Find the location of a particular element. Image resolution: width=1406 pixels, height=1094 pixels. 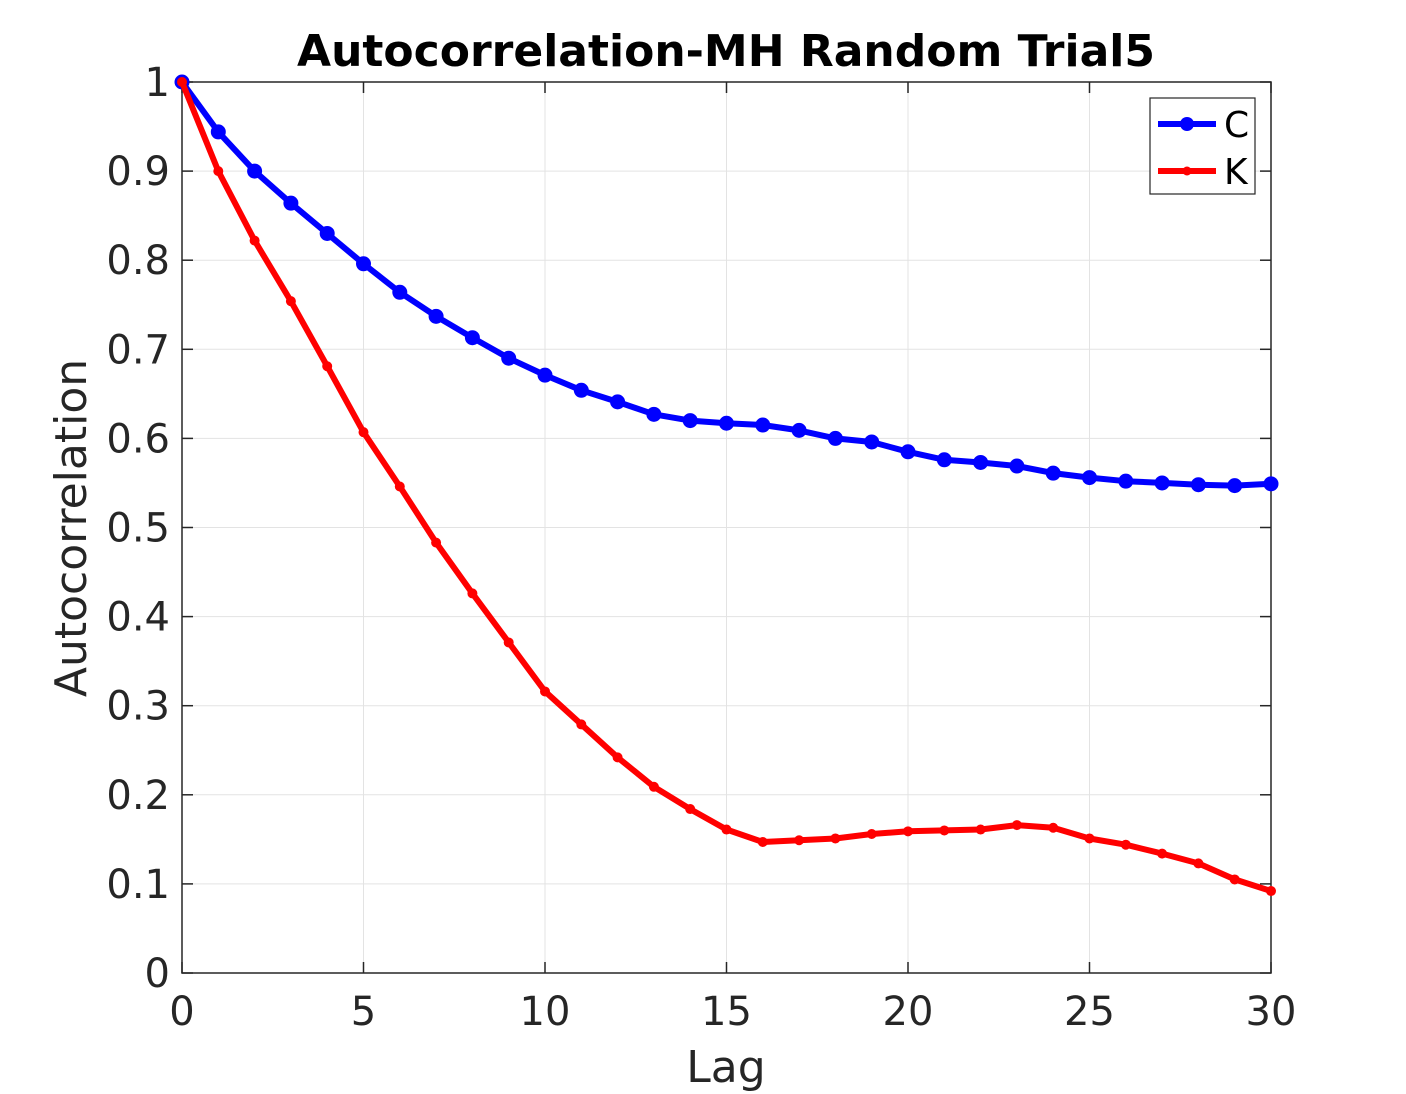

legend-marker-k is located at coordinates (1187, 171).